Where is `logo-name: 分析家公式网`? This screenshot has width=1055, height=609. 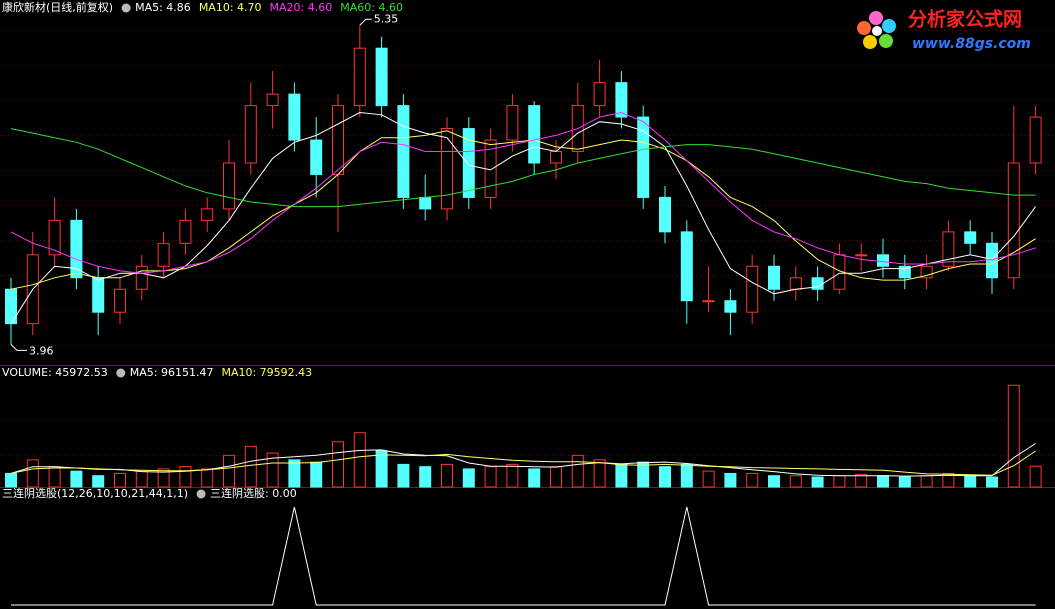 logo-name: 分析家公式网 is located at coordinates (965, 19).